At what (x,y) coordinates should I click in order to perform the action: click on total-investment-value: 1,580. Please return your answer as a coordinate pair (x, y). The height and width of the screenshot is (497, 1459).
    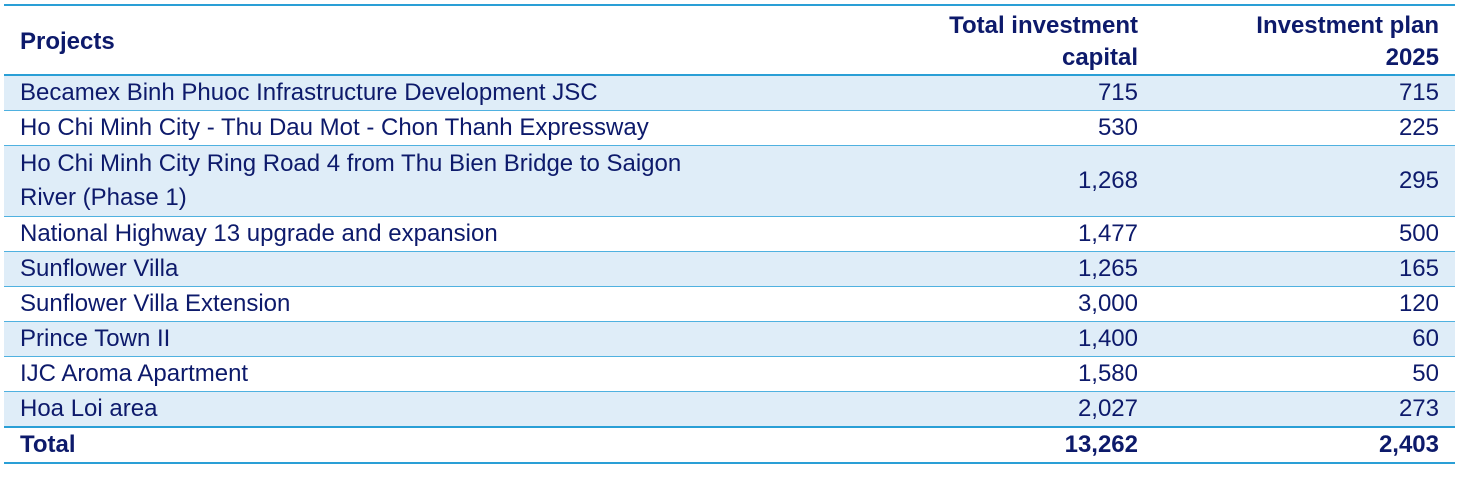
    Looking at the image, I should click on (1019, 374).